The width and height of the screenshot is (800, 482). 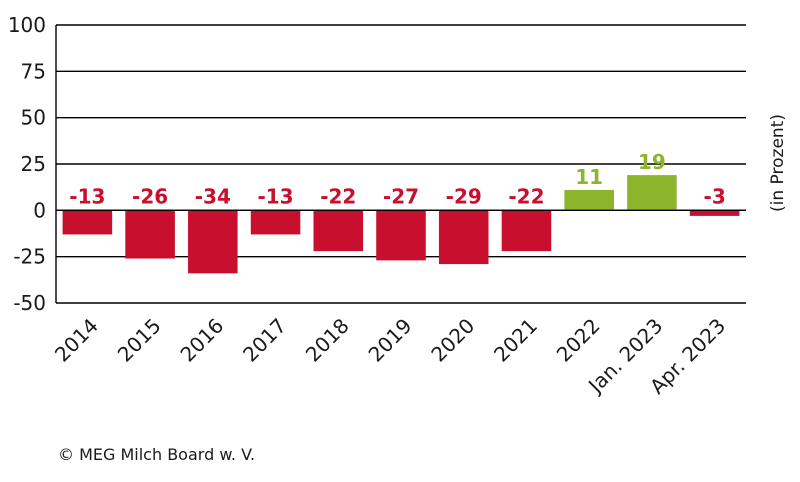 What do you see at coordinates (452, 340) in the screenshot?
I see `x-tick-label: 2020` at bounding box center [452, 340].